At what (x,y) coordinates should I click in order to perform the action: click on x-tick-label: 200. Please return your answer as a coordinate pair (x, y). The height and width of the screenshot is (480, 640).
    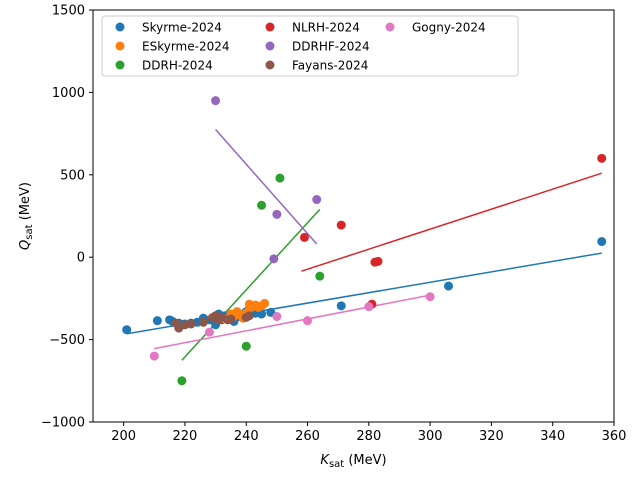
    Looking at the image, I should click on (123, 436).